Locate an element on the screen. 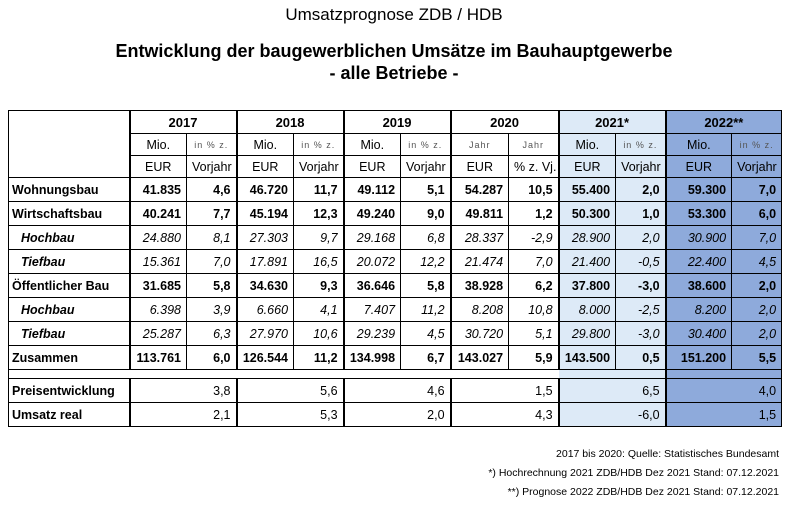 The width and height of the screenshot is (788, 506). year-header: 2019 is located at coordinates (397, 122).